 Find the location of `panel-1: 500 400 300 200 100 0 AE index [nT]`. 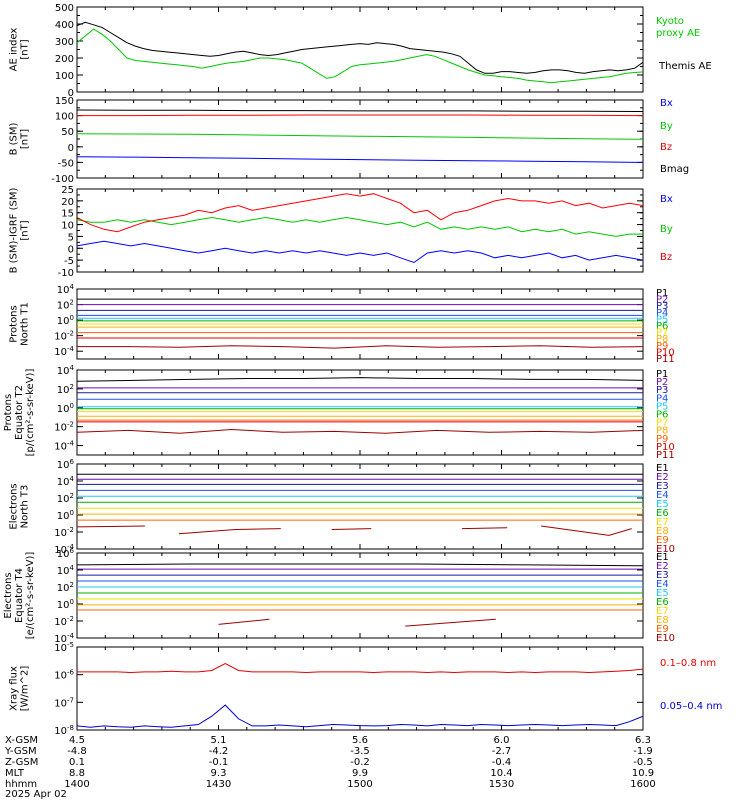

panel-1: 500 400 300 200 100 0 AE index [nT] is located at coordinates (326, 51).